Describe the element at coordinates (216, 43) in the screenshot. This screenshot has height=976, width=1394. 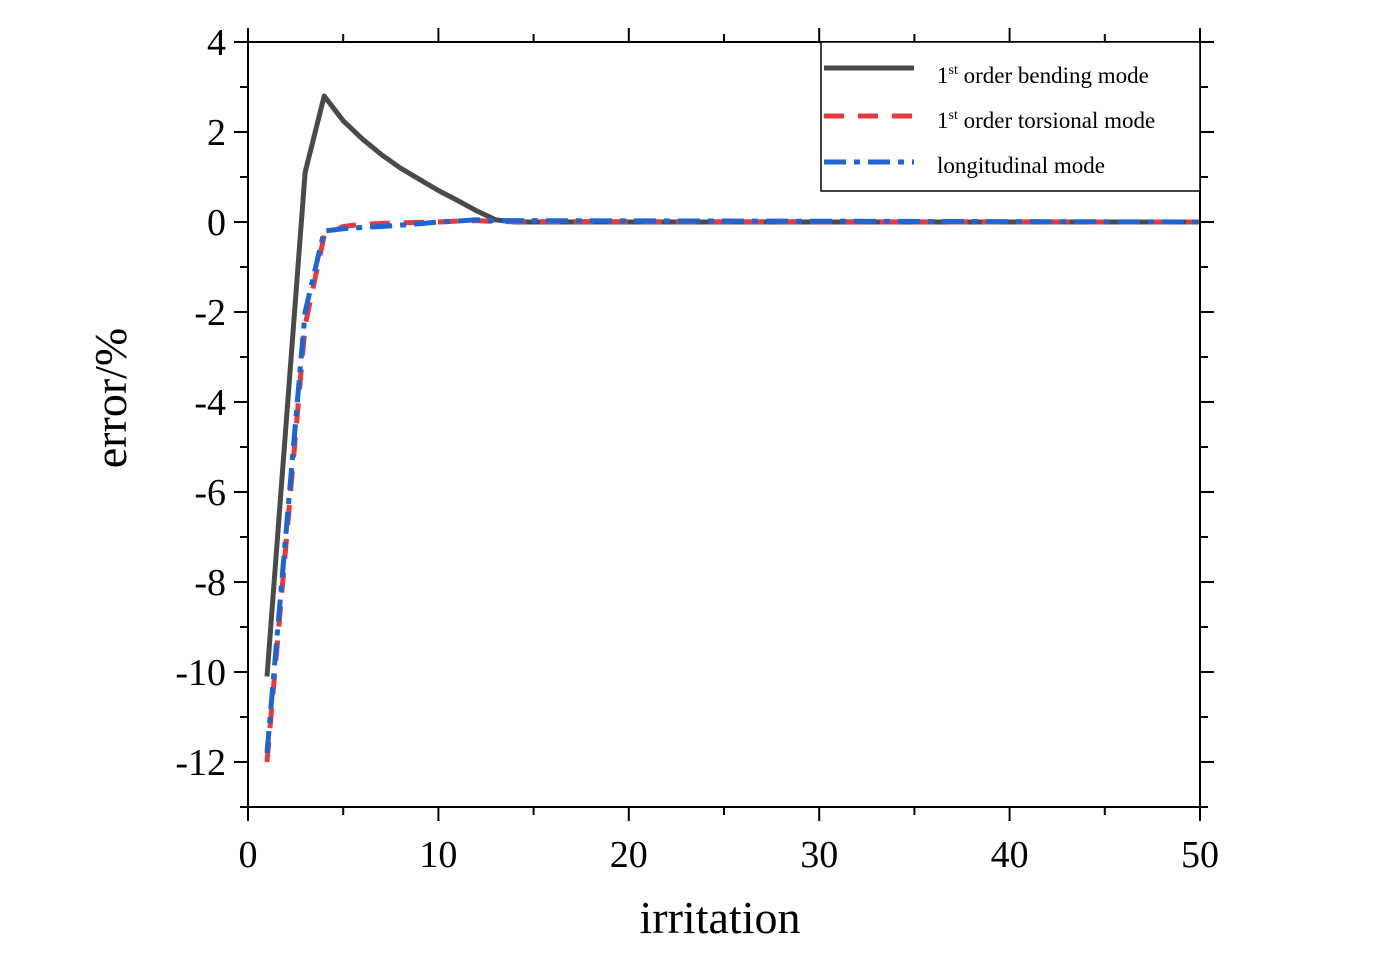
I see `y-tick-label: 4` at that location.